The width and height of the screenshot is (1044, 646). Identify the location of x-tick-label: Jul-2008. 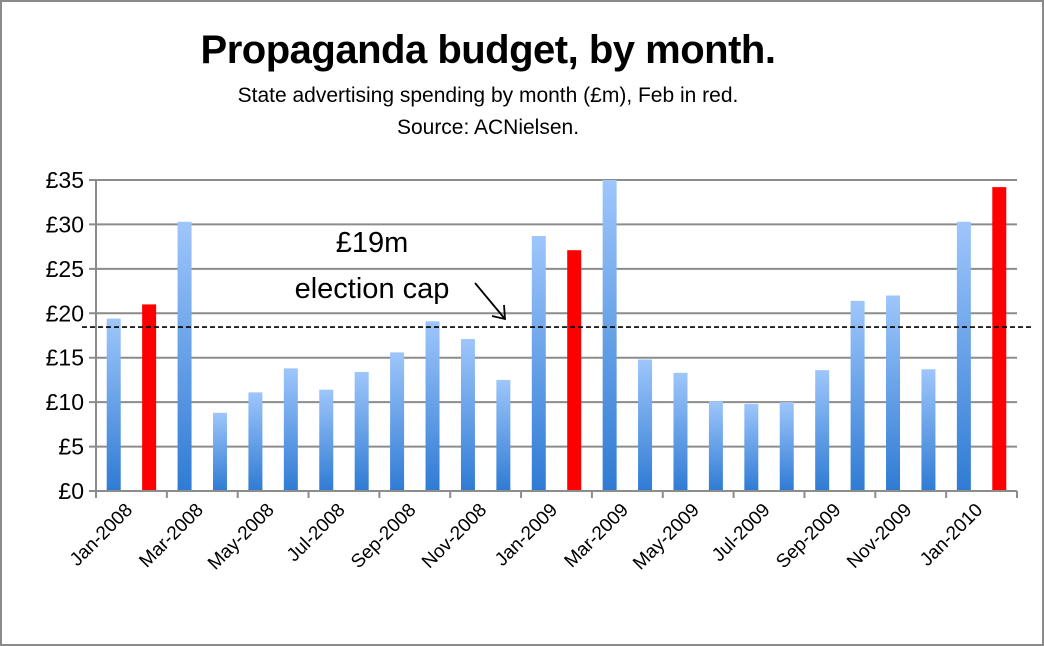
(316, 533).